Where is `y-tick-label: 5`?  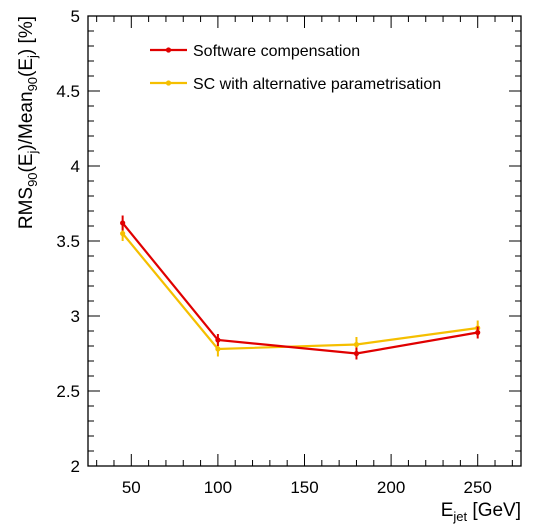 y-tick-label: 5 is located at coordinates (75, 16).